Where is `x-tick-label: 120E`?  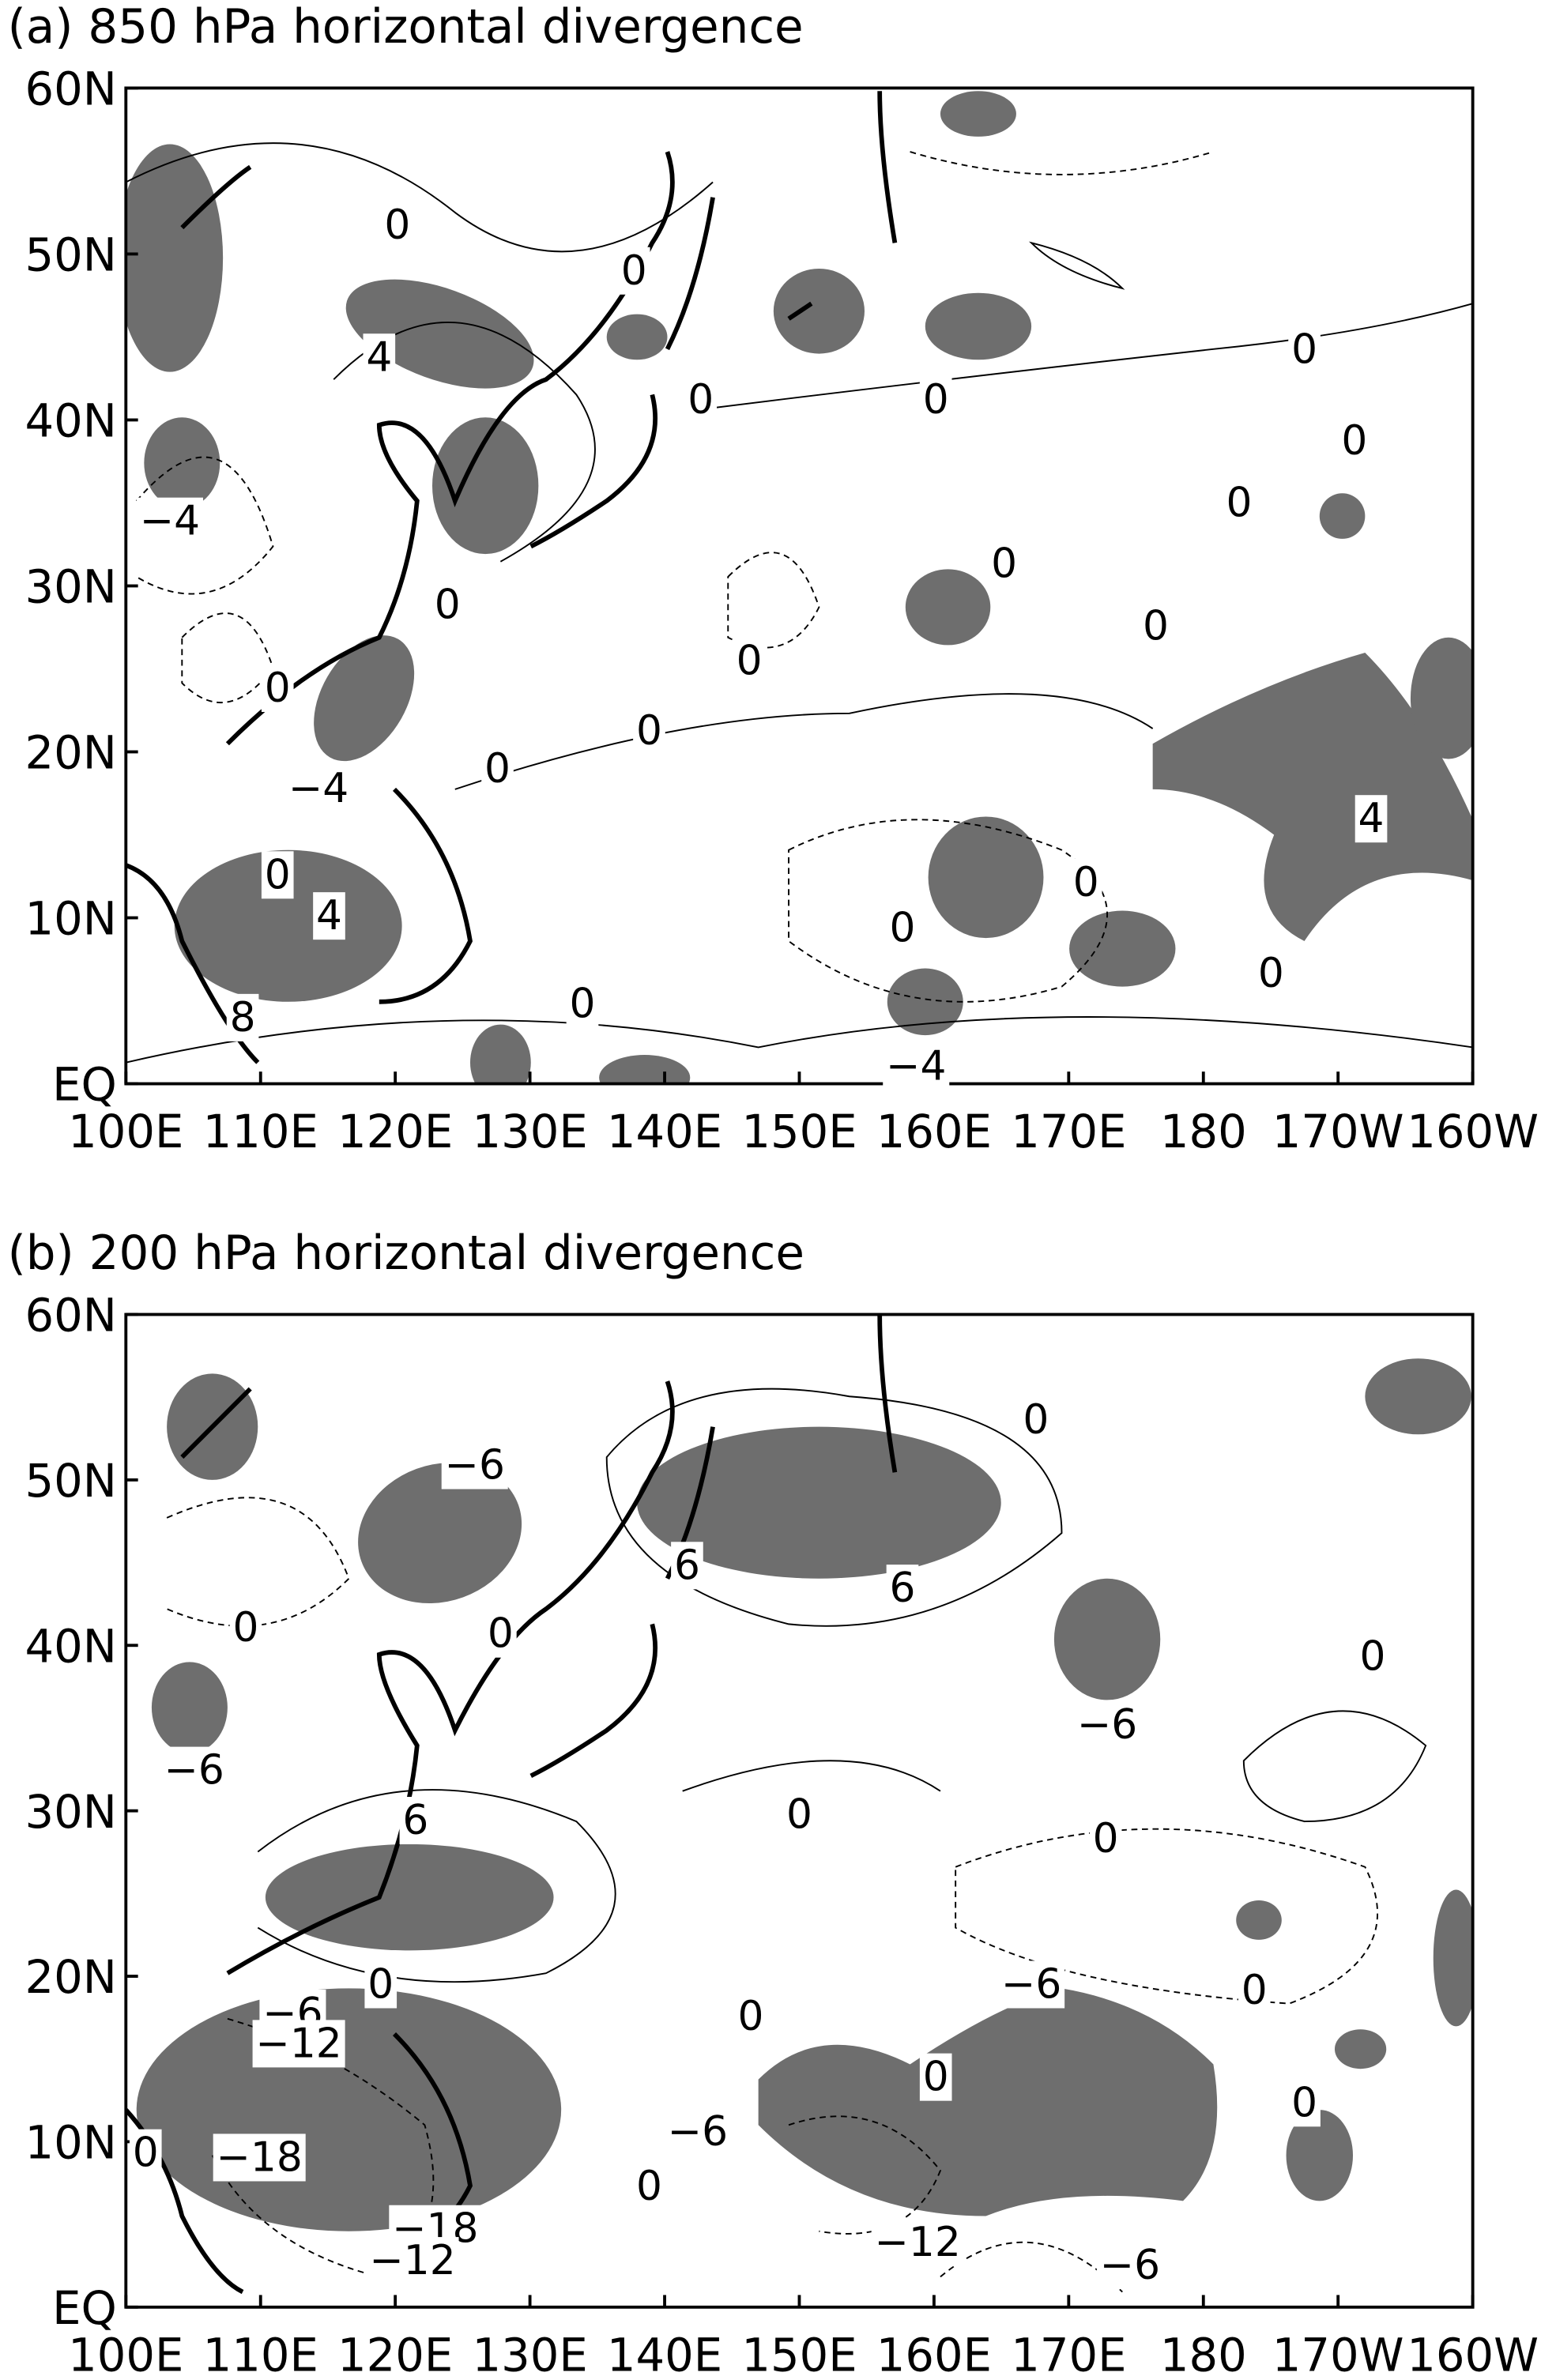 x-tick-label: 120E is located at coordinates (395, 2354).